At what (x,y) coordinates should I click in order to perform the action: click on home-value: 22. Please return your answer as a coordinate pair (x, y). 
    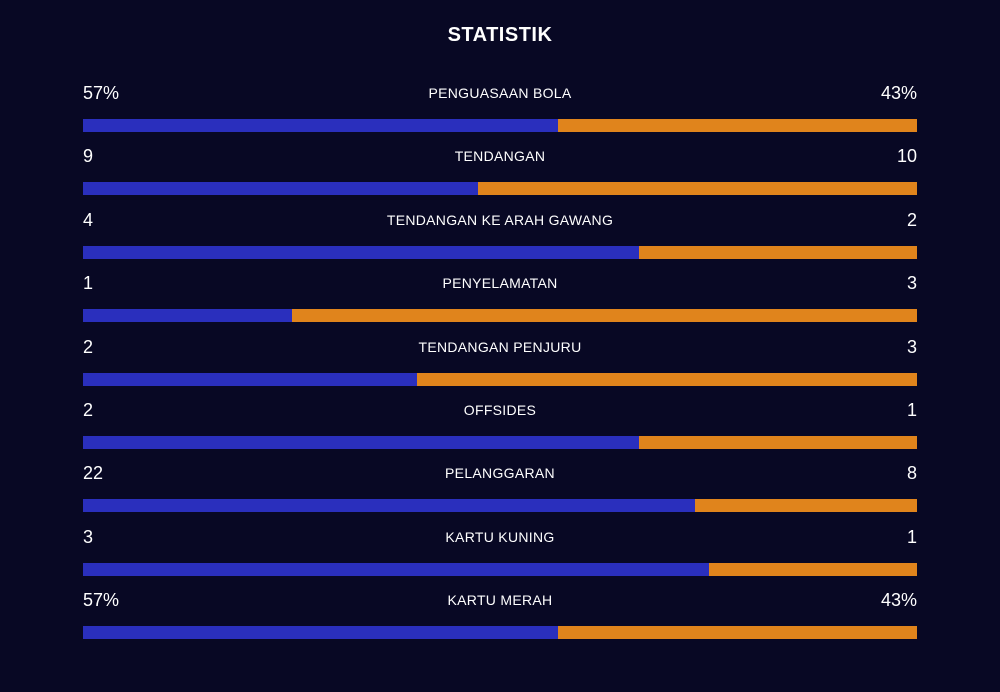
    Looking at the image, I should click on (93, 473).